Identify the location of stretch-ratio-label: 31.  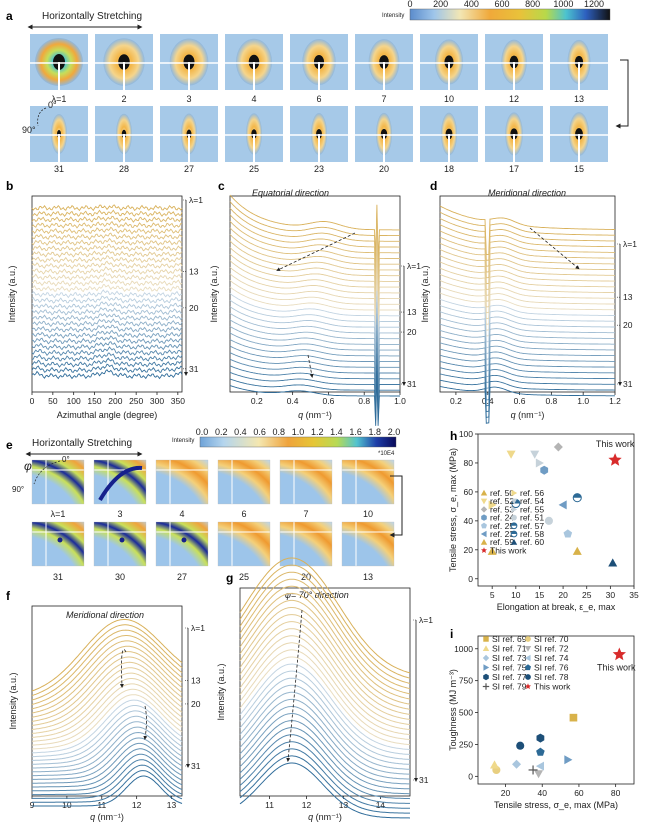
(59, 169).